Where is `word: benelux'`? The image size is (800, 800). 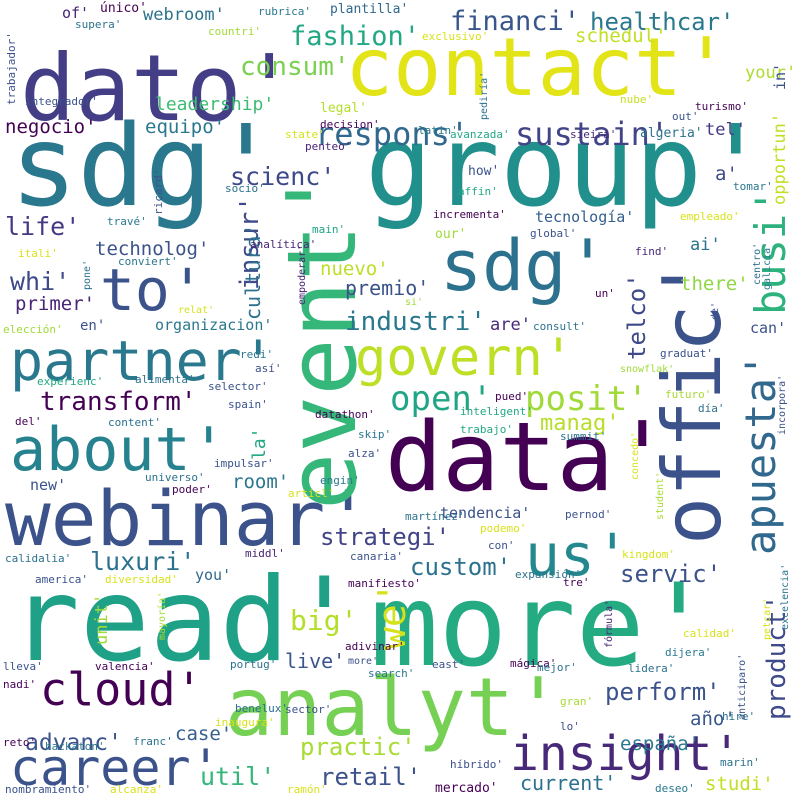
word: benelux' is located at coordinates (261, 708).